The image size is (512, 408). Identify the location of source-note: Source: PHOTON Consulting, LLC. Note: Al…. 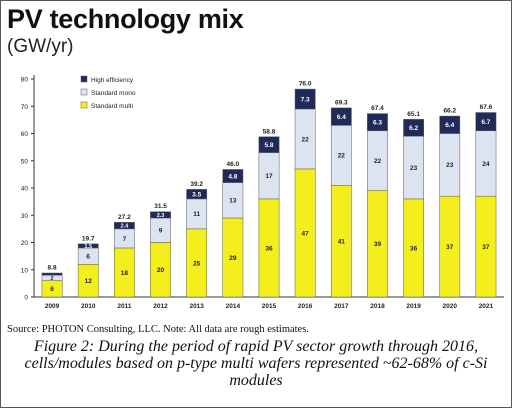
(158, 329).